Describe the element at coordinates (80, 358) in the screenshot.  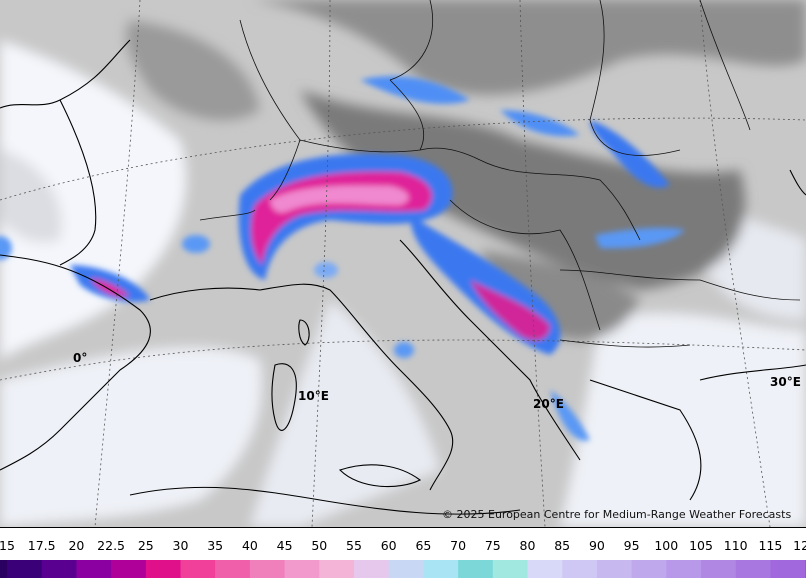
I see `lon-label: 0°` at that location.